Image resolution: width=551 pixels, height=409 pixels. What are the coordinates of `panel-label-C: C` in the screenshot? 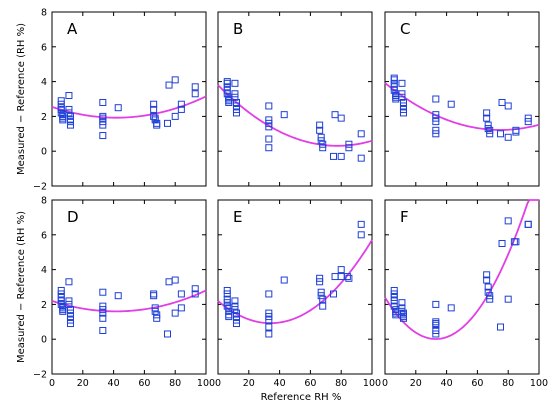 It's located at (405, 29).